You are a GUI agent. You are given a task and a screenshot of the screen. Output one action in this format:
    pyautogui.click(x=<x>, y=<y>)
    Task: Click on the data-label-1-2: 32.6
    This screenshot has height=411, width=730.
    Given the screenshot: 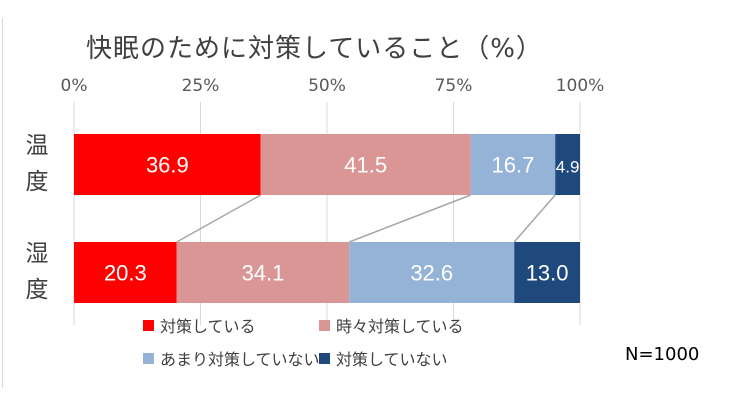 What is the action you would take?
    pyautogui.click(x=431, y=273)
    